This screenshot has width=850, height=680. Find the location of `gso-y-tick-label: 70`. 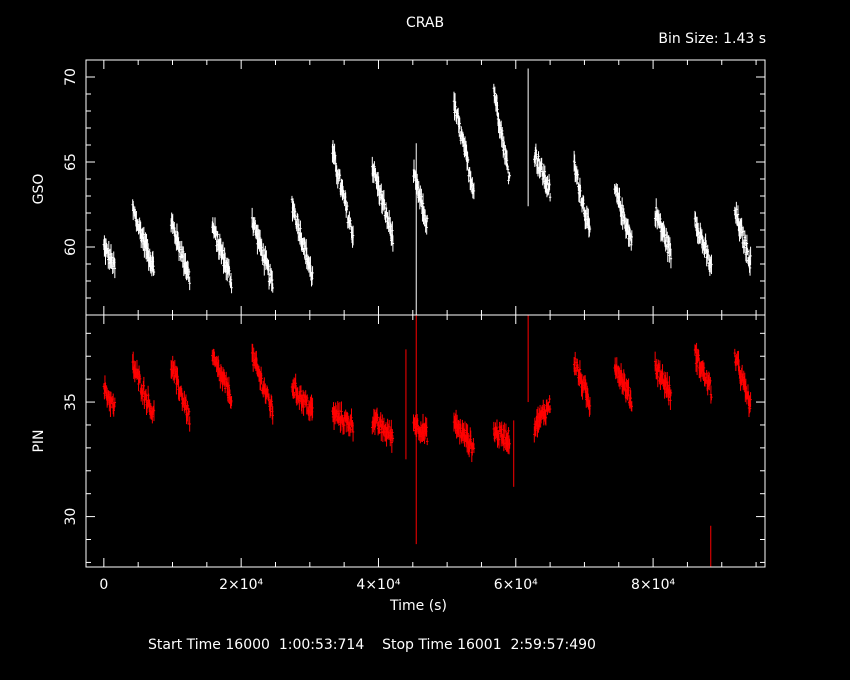

gso-y-tick-label: 70 is located at coordinates (71, 77).